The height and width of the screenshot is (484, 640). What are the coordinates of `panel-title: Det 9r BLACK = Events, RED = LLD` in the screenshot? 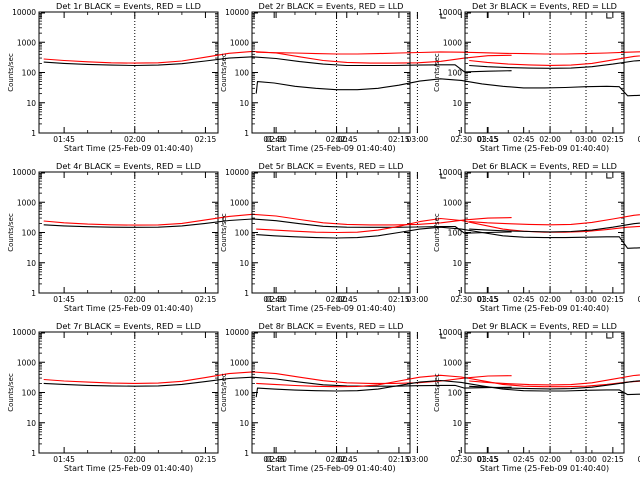 It's located at (544, 326).